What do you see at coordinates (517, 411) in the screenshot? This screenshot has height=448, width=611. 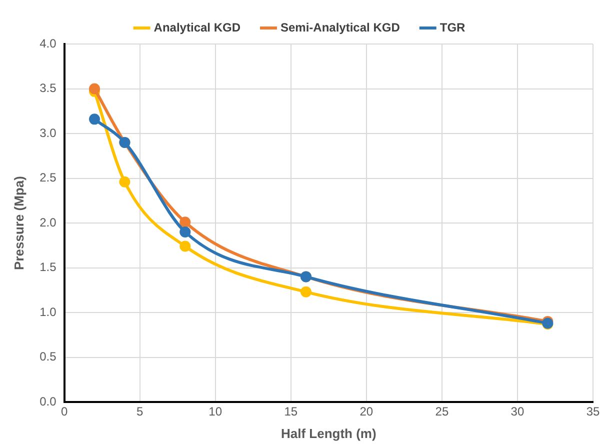 I see `x-tick-label: 30` at bounding box center [517, 411].